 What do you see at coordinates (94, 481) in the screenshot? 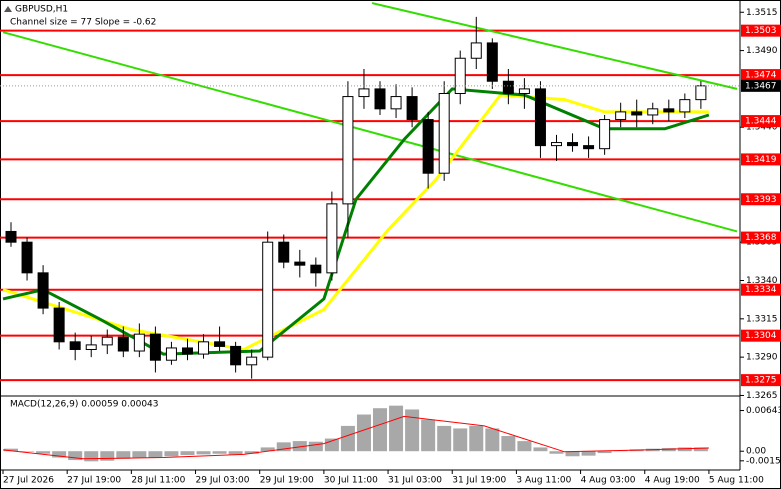
I see `x-tick-label: 27 Jul 19:00` at bounding box center [94, 481].